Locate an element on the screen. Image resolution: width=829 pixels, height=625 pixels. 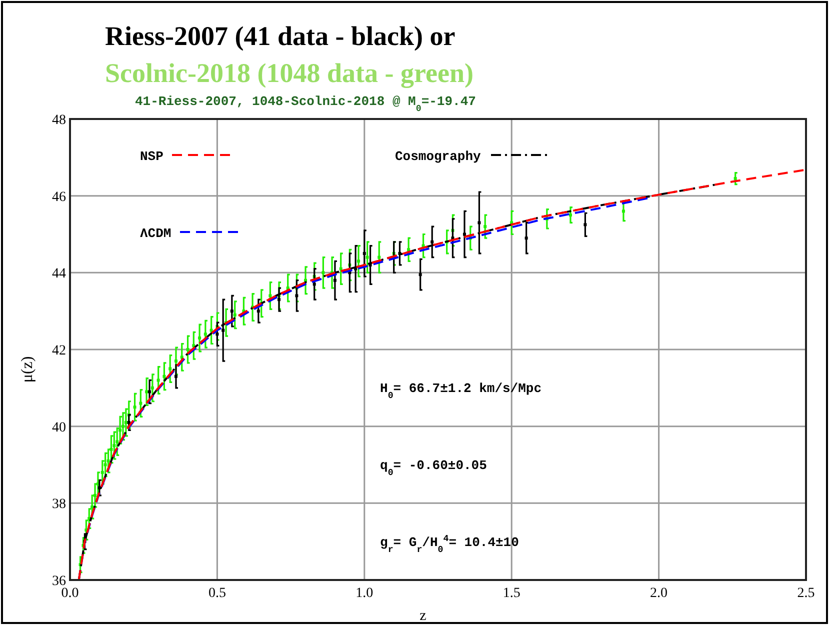
legend-label: Cosmography is located at coordinates (438, 156).